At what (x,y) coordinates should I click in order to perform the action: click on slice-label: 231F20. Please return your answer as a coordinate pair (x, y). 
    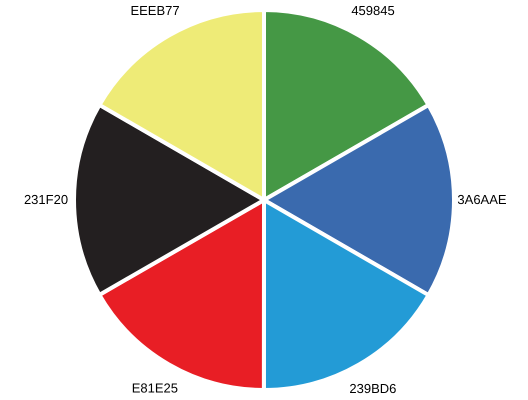
    Looking at the image, I should click on (46, 199).